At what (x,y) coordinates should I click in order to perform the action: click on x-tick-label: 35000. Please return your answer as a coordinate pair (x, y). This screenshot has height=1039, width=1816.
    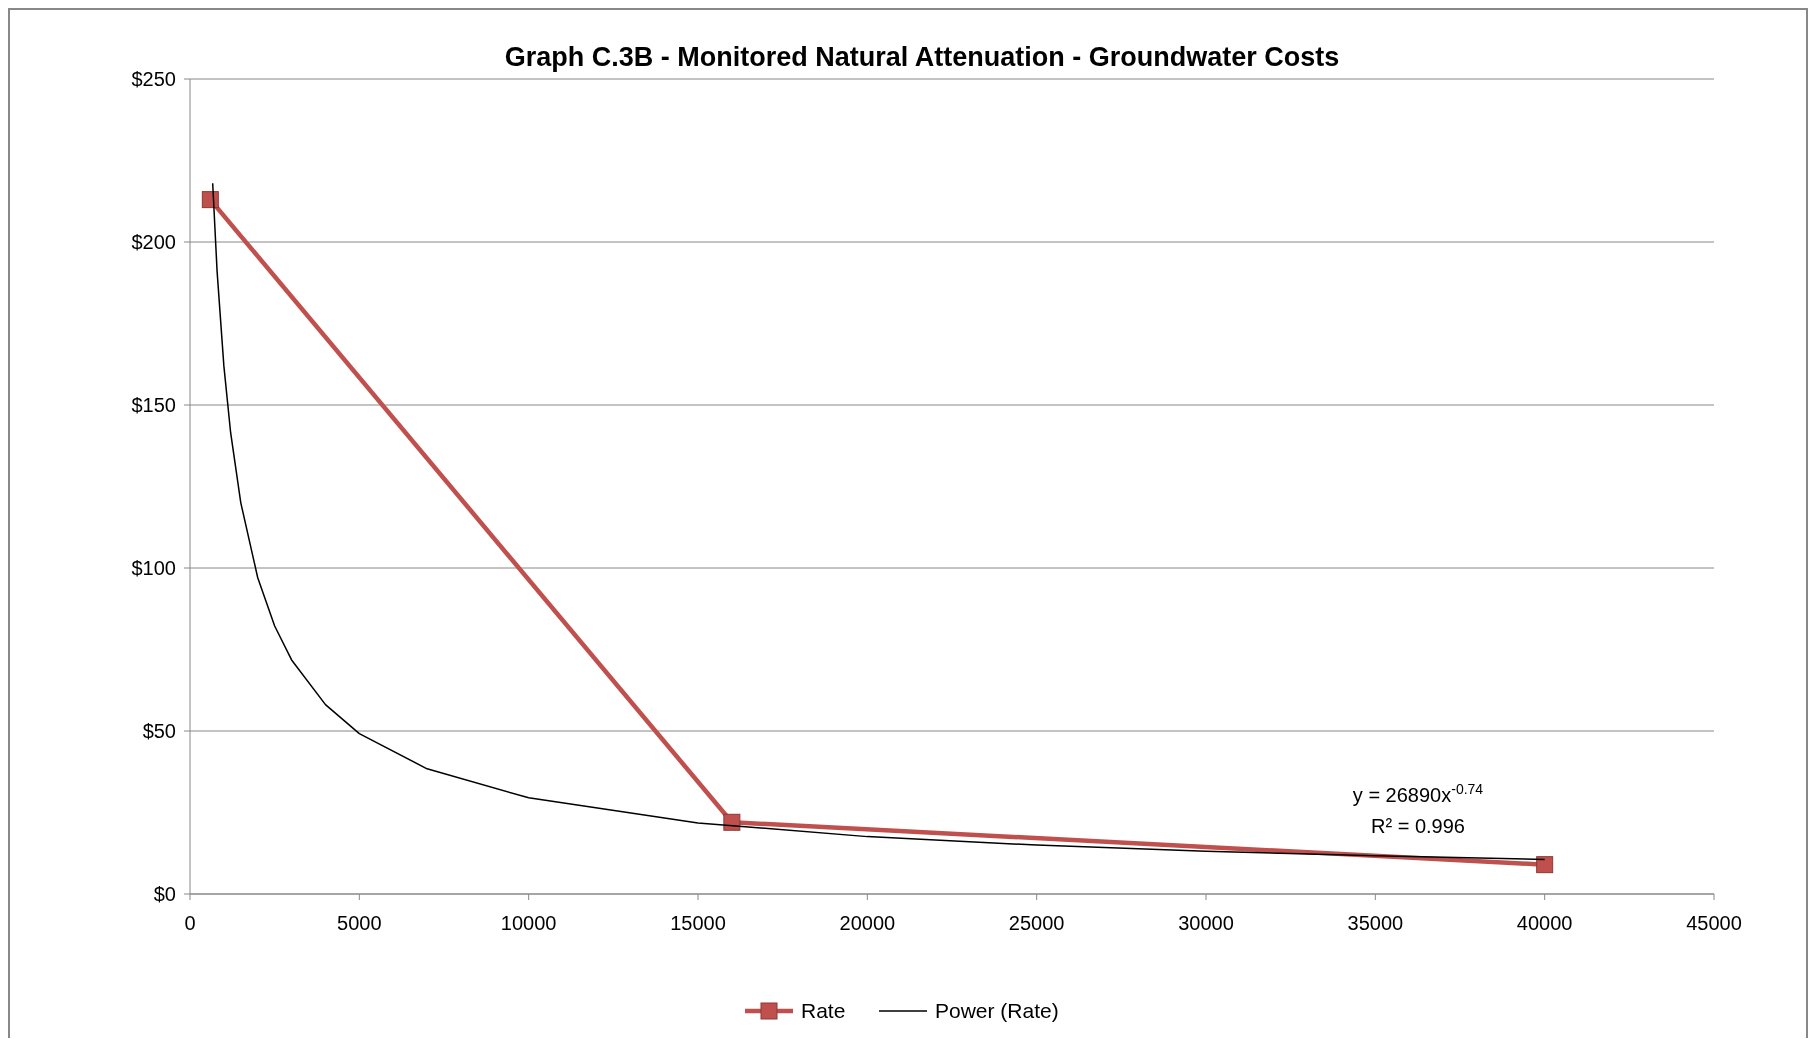
    Looking at the image, I should click on (1375, 923).